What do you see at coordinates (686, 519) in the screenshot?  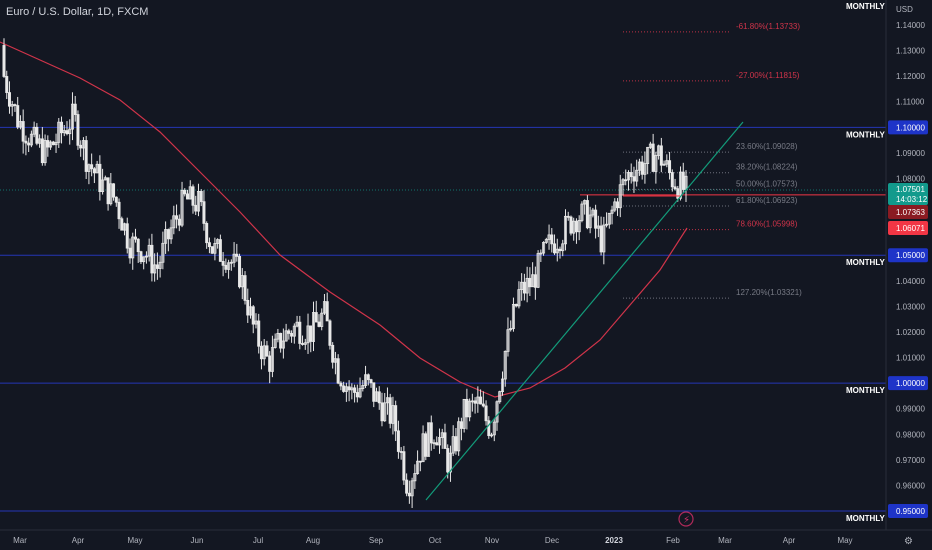 I see `lightning-icon` at bounding box center [686, 519].